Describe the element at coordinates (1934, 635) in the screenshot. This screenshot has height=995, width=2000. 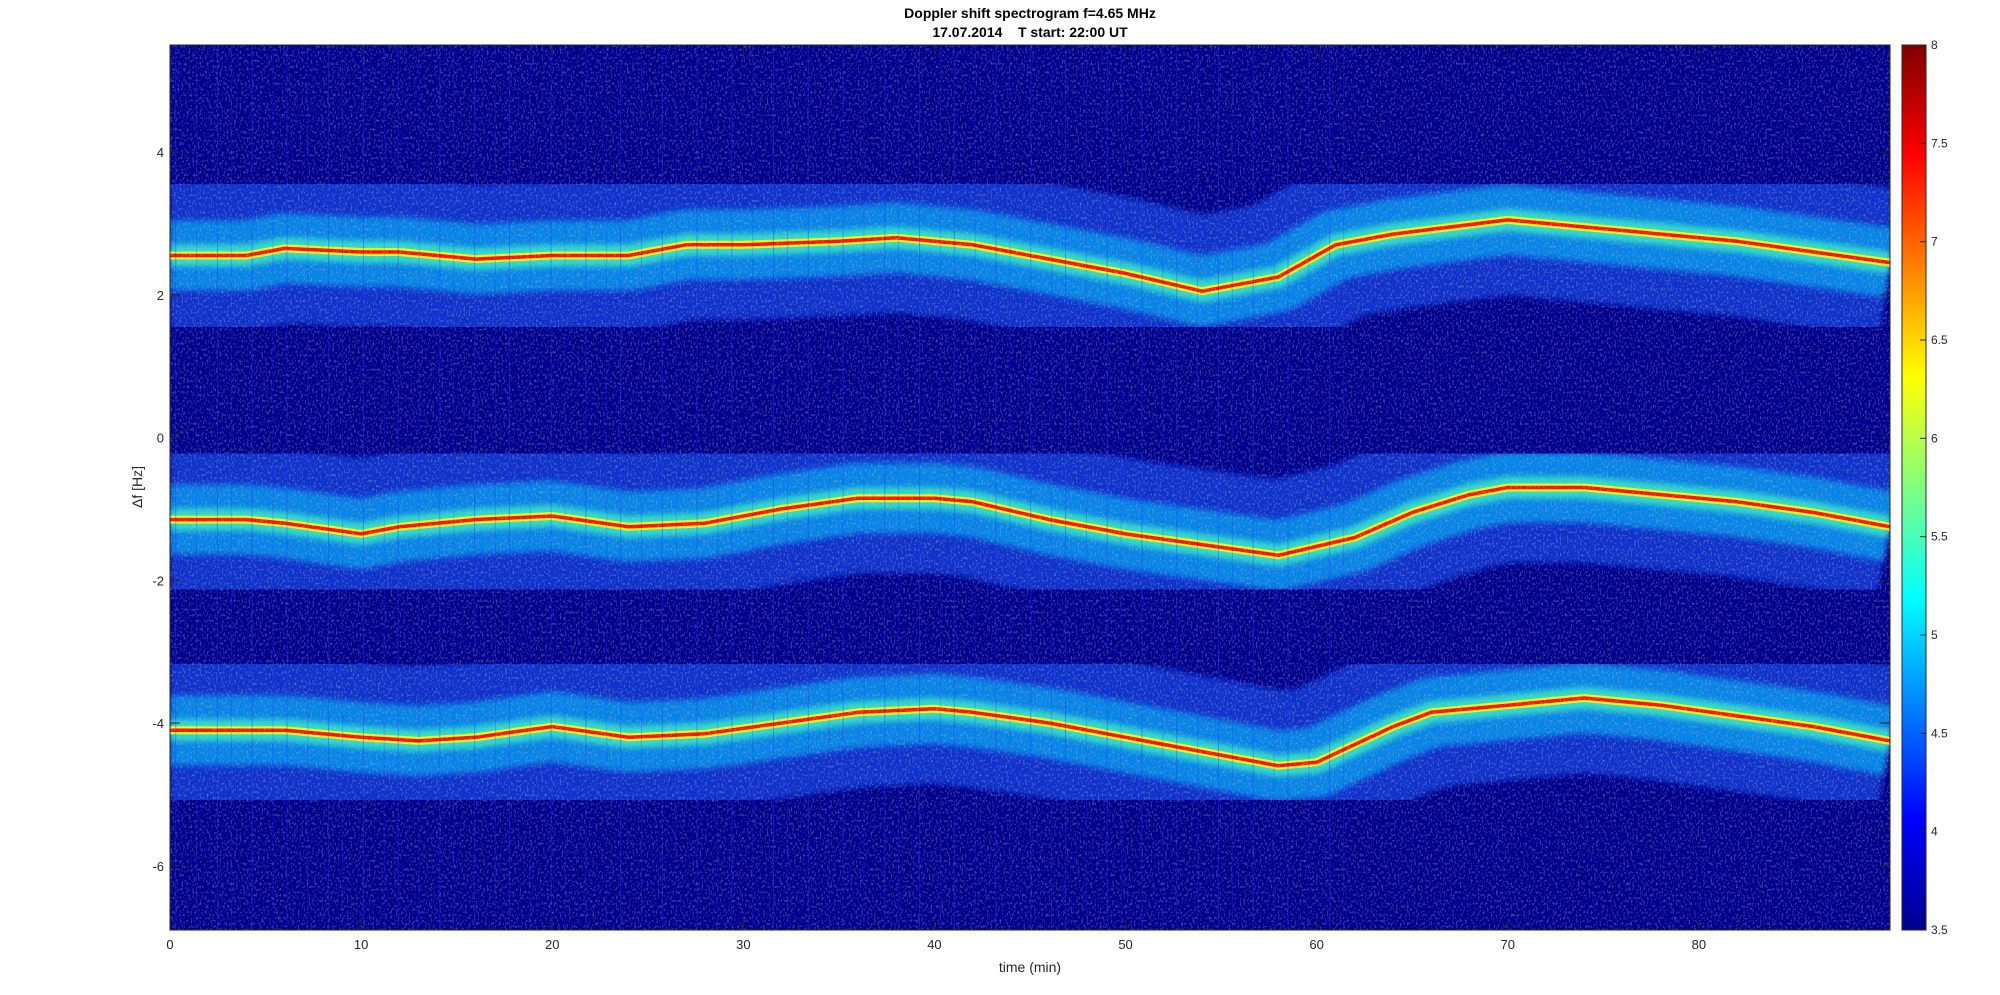
I see `colorbar-tick-label: 5` at that location.